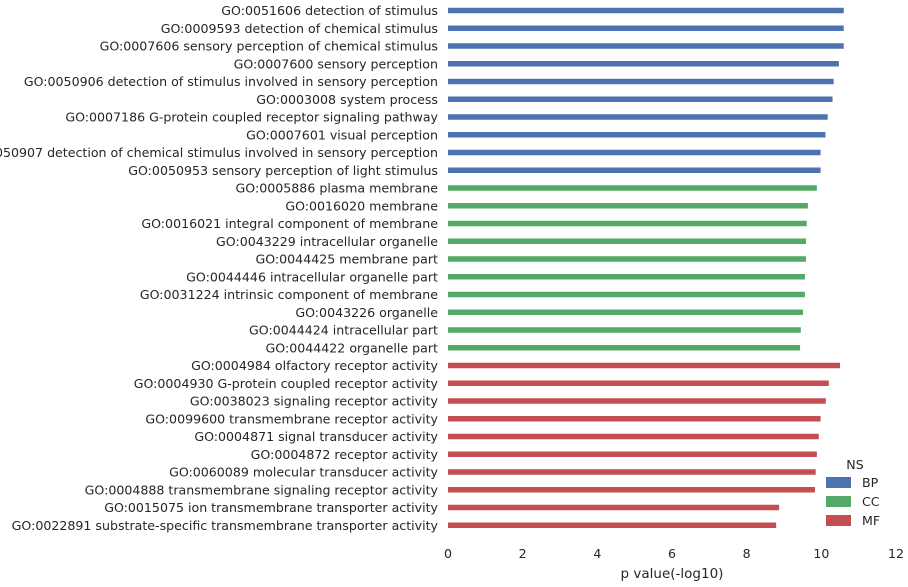 This screenshot has width=908, height=587. I want to click on category-label: GO:0044422 organelle part, so click(352, 347).